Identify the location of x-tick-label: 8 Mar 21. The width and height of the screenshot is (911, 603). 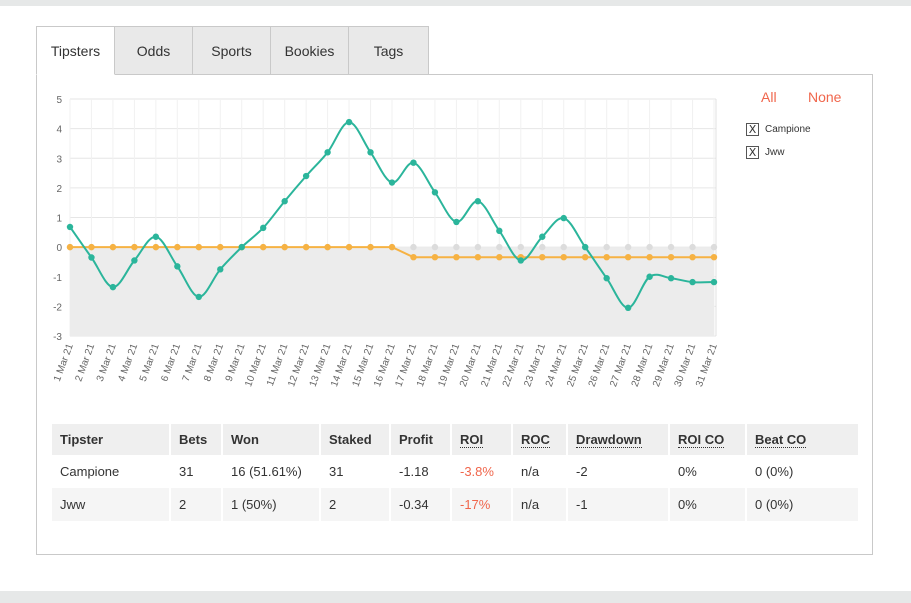
(214, 362).